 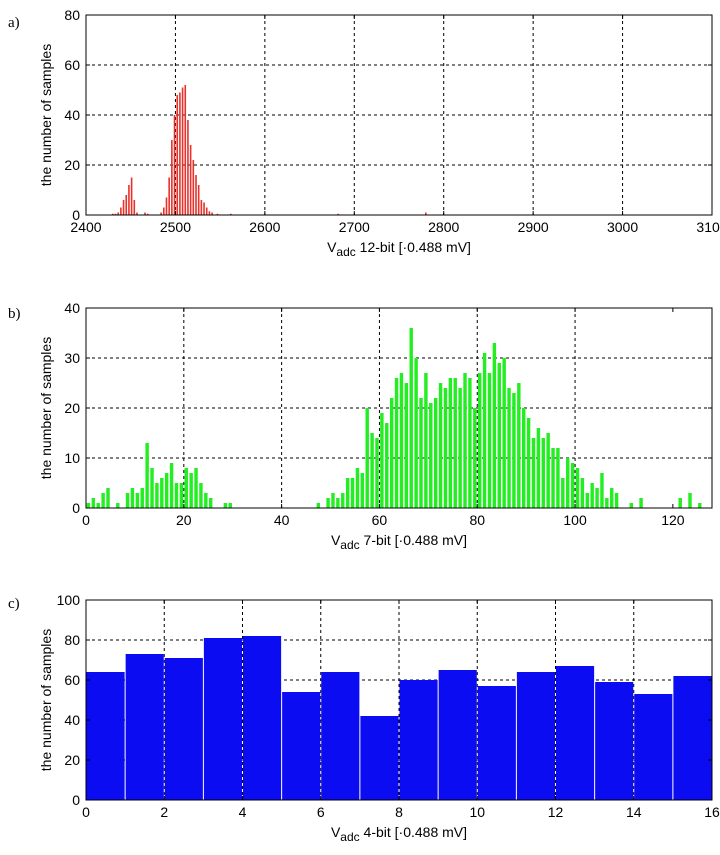 I want to click on x-tick-label: 2, so click(x=164, y=812).